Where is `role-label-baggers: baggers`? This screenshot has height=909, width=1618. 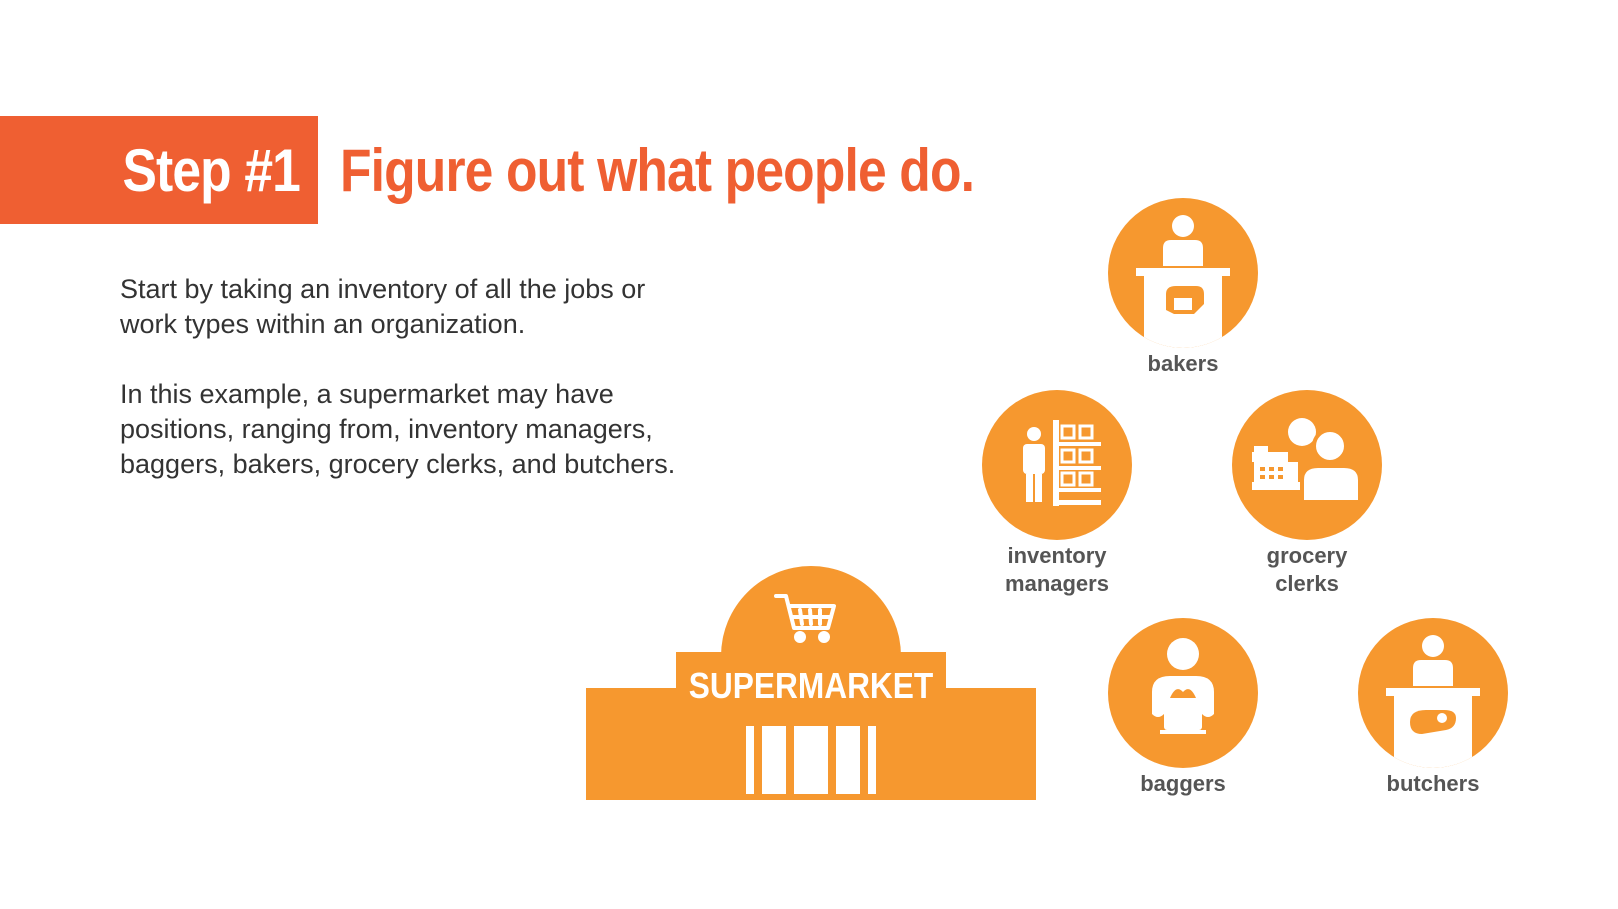
role-label-baggers: baggers is located at coordinates (1183, 783).